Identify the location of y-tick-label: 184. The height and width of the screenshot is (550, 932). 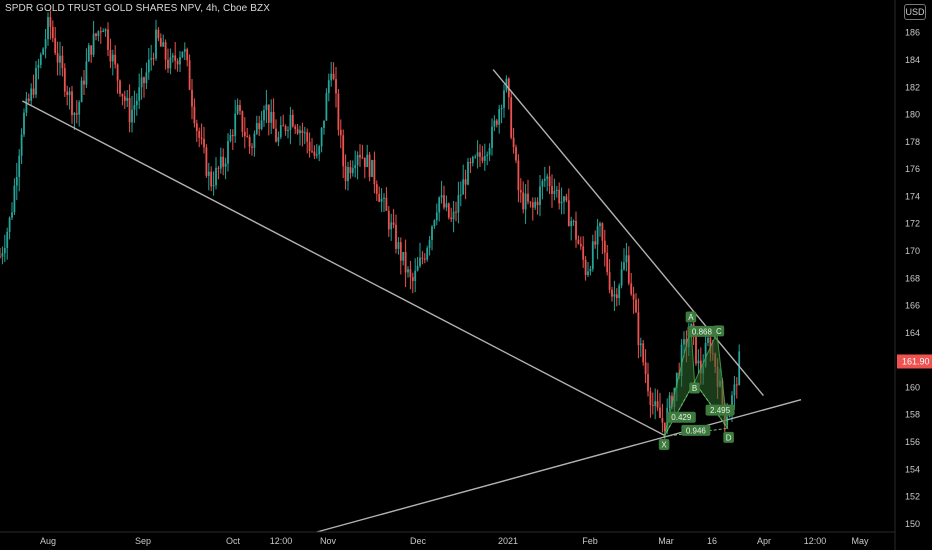
(912, 60).